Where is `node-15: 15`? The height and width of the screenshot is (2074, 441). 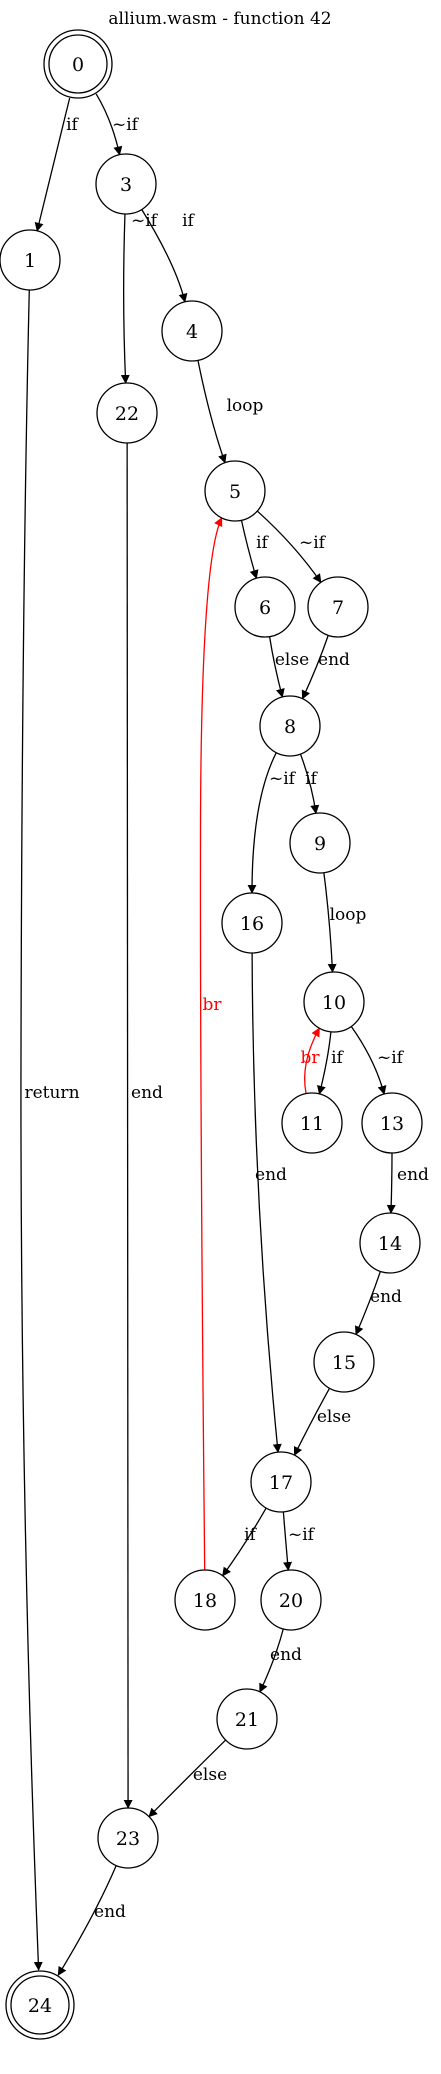
node-15: 15 is located at coordinates (344, 1362).